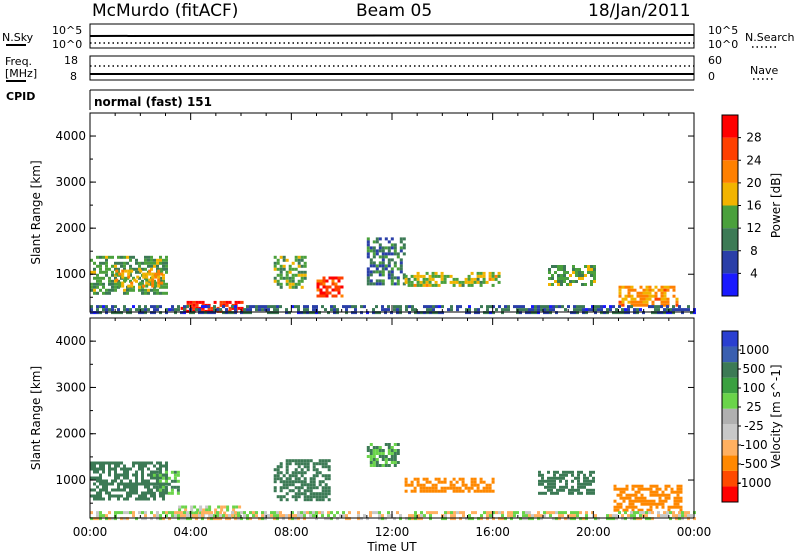 The image size is (800, 554). What do you see at coordinates (67, 44) in the screenshot?
I see `noise-left-tick-bottom: 10^0` at bounding box center [67, 44].